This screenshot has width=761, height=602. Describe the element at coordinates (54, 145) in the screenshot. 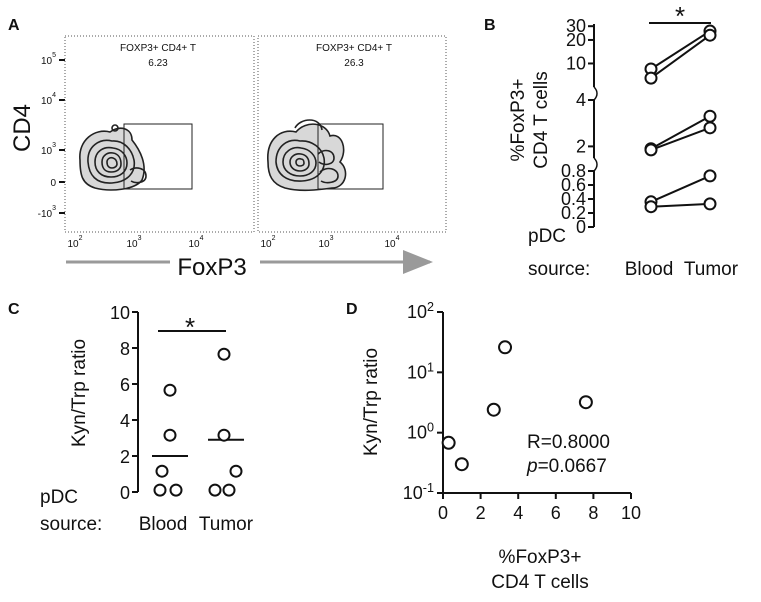

I see `panel-a-y-tick-label-exp: 3` at that location.